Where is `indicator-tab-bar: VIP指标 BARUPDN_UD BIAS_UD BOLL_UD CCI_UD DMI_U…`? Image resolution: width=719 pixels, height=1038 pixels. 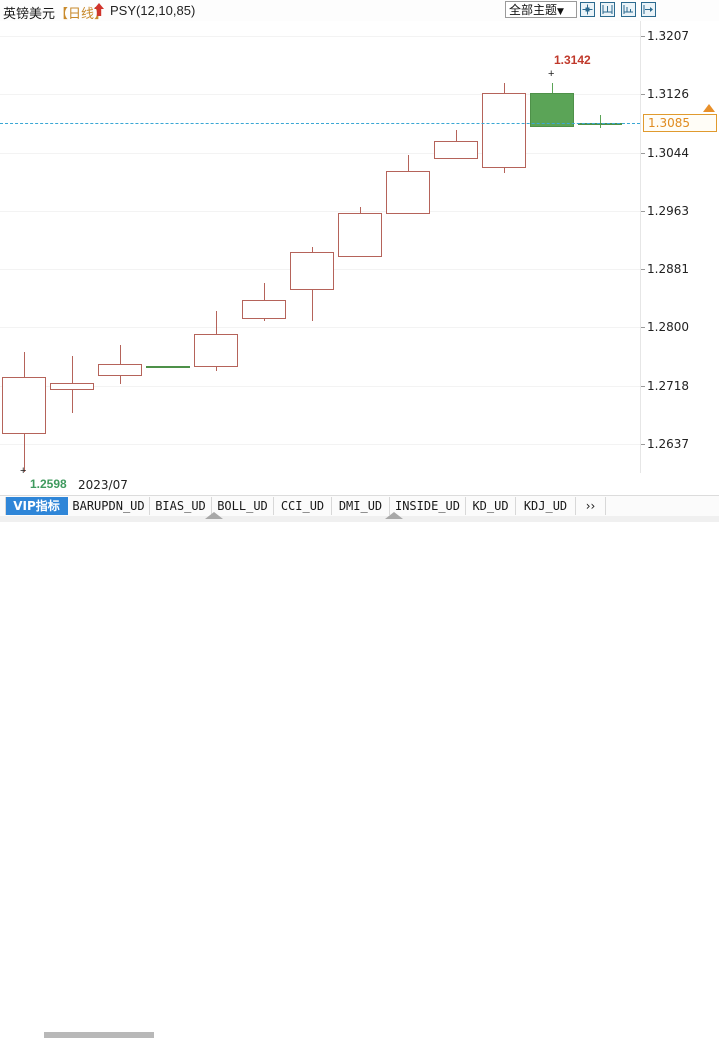
indicator-tab-bar: VIP指标 BARUPDN_UD BIAS_UD BOLL_UD CCI_UD DMI_U… is located at coordinates (359, 506).